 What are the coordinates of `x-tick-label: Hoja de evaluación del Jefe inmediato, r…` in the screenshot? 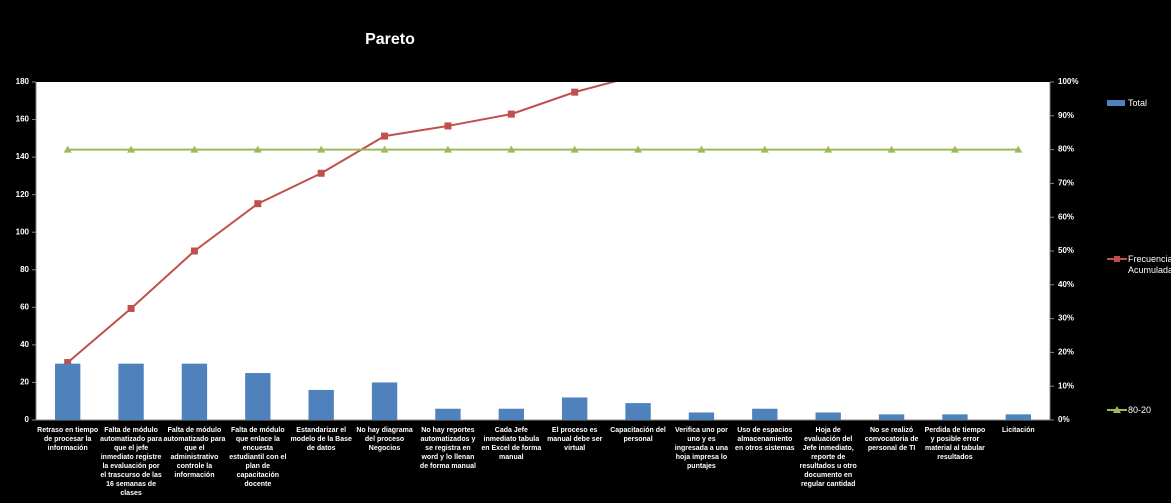 It's located at (828, 457).